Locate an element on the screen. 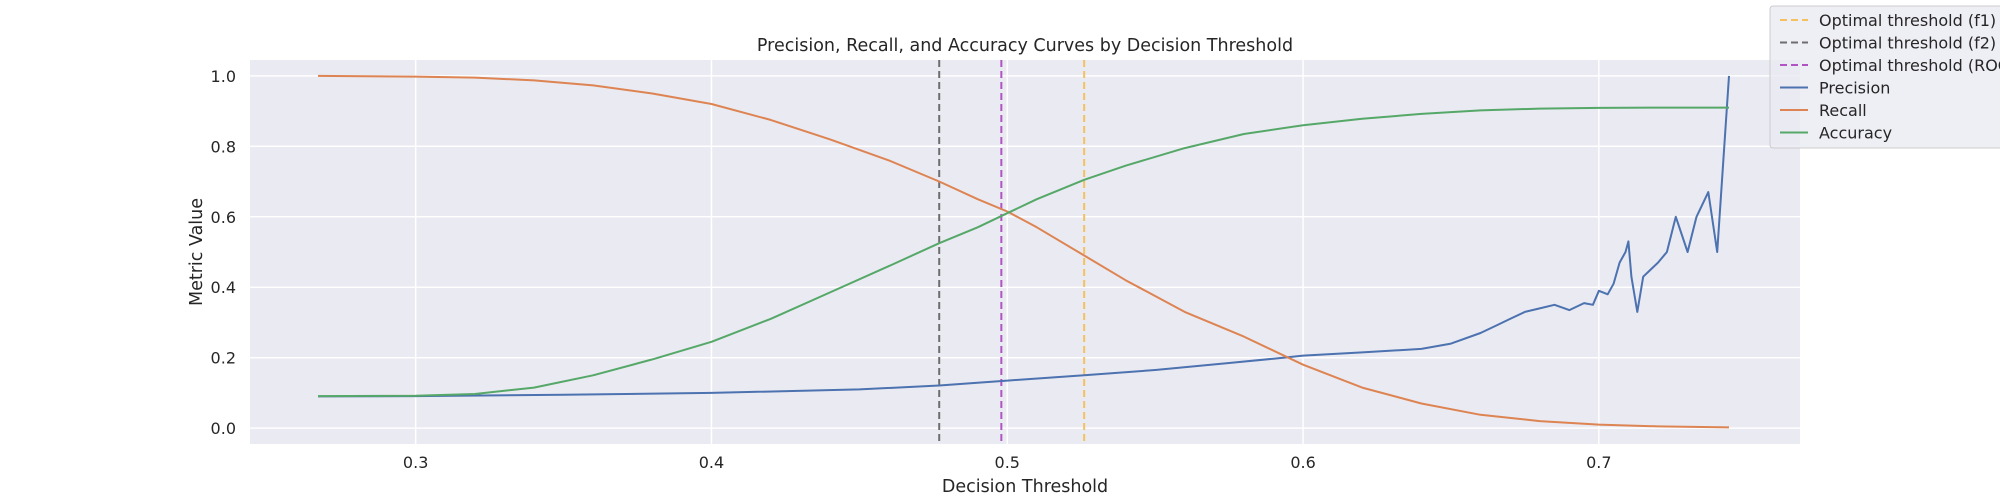 This screenshot has width=2000, height=500. legend-label: Precision is located at coordinates (1854, 88).